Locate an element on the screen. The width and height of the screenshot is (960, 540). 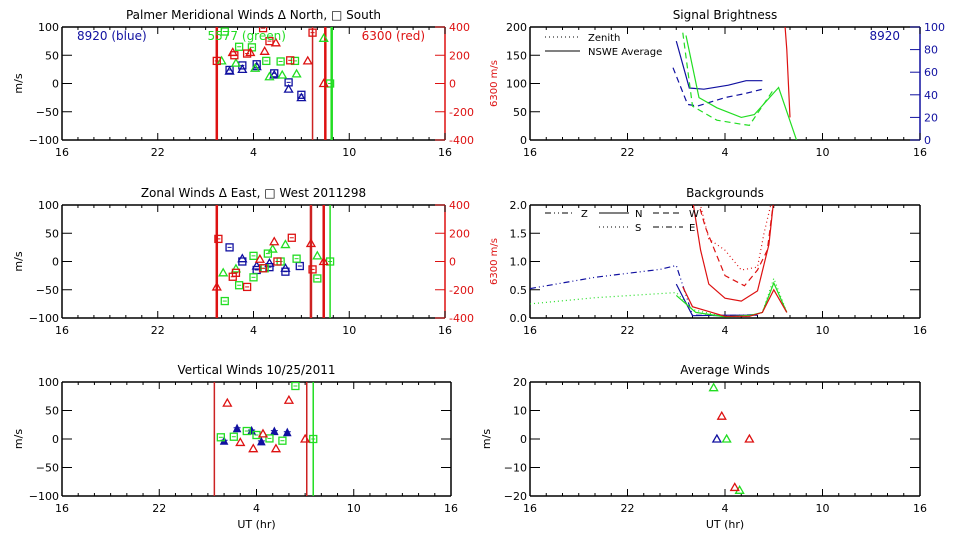
y2-tick-label: 200 is located at coordinates (459, 55).